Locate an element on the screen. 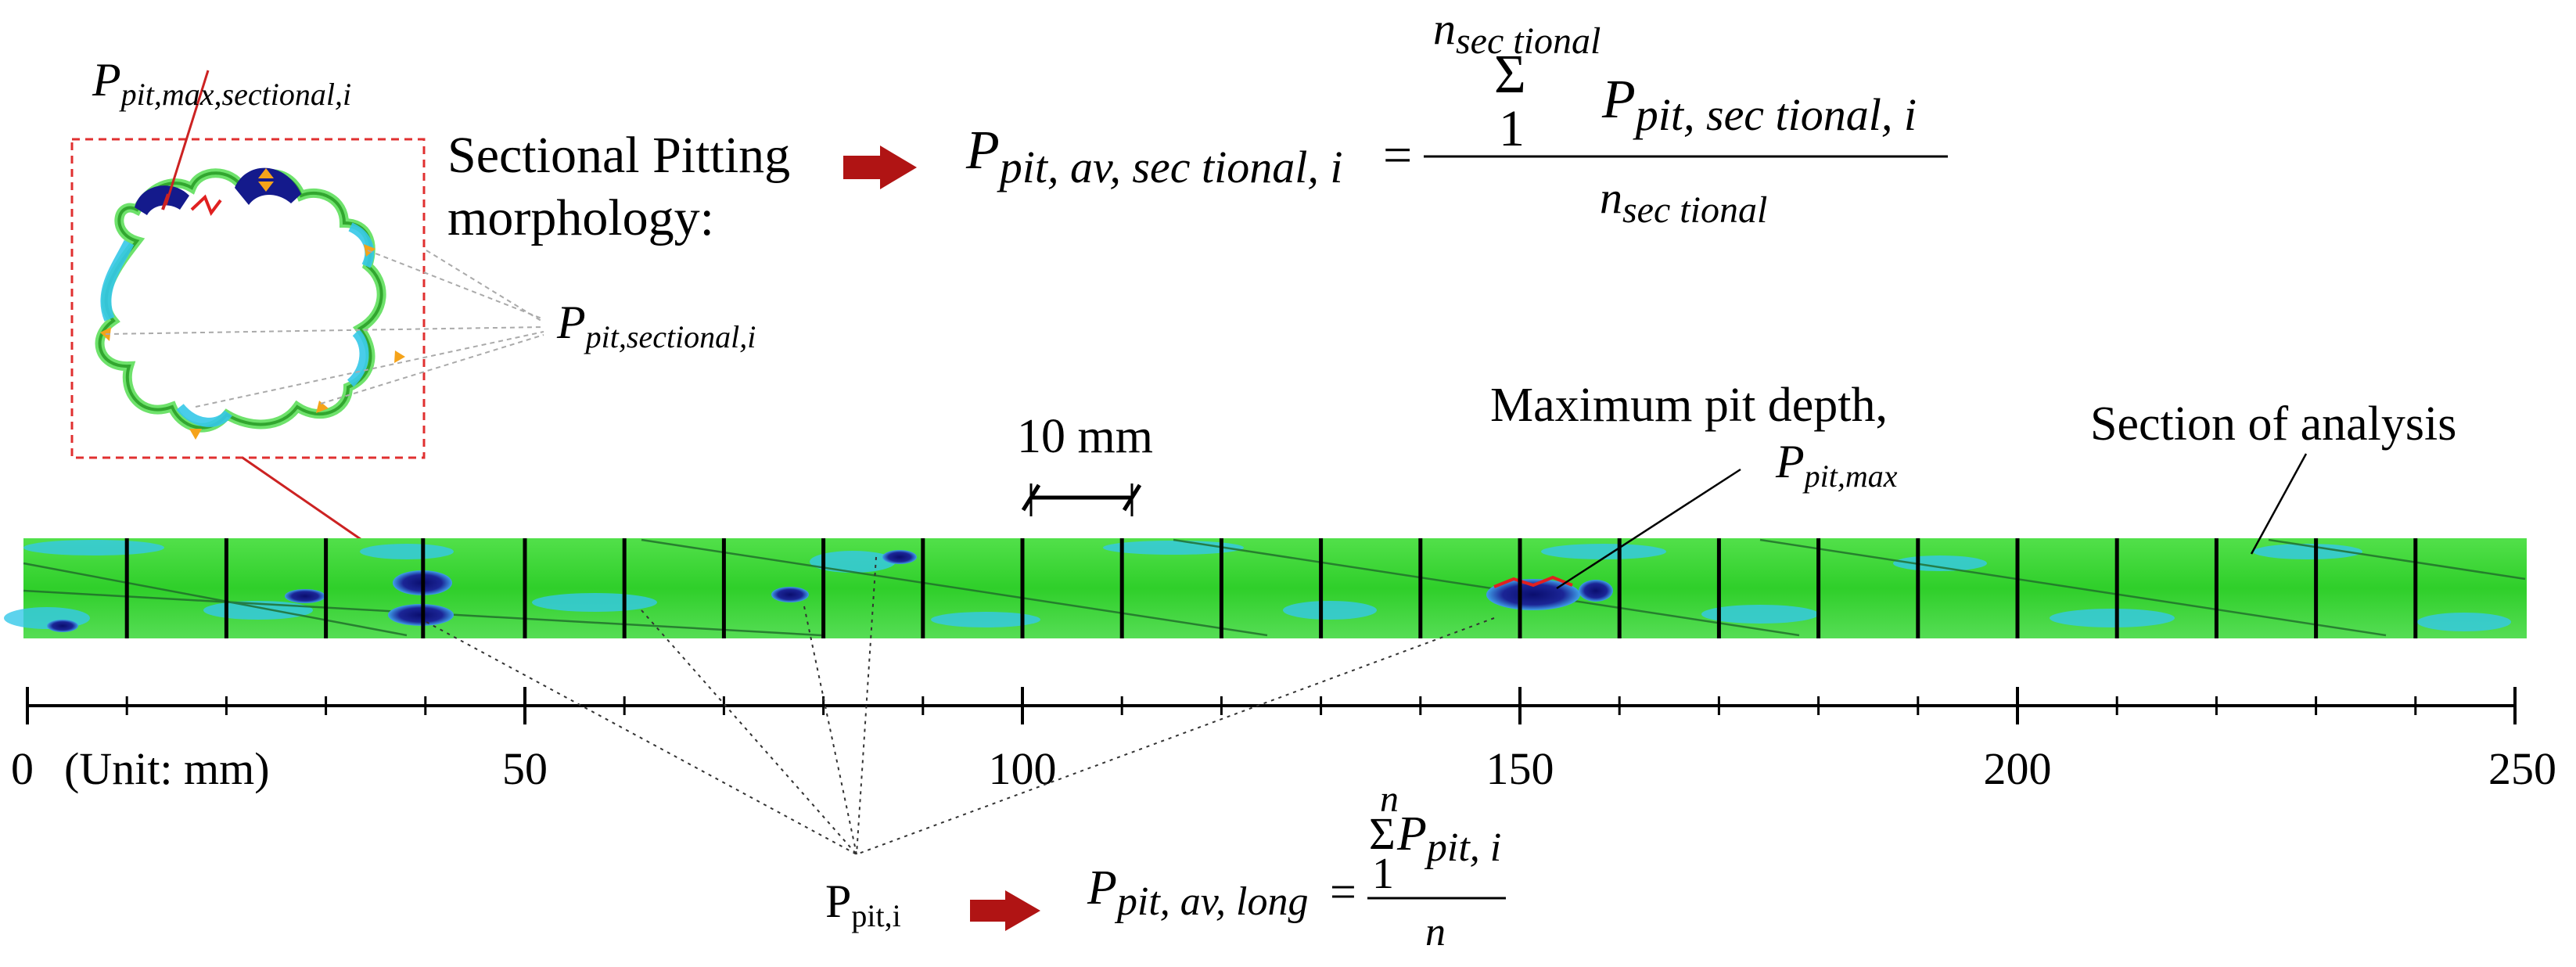 The image size is (2576, 967). ppit-i-label: Ppit,i is located at coordinates (863, 904).